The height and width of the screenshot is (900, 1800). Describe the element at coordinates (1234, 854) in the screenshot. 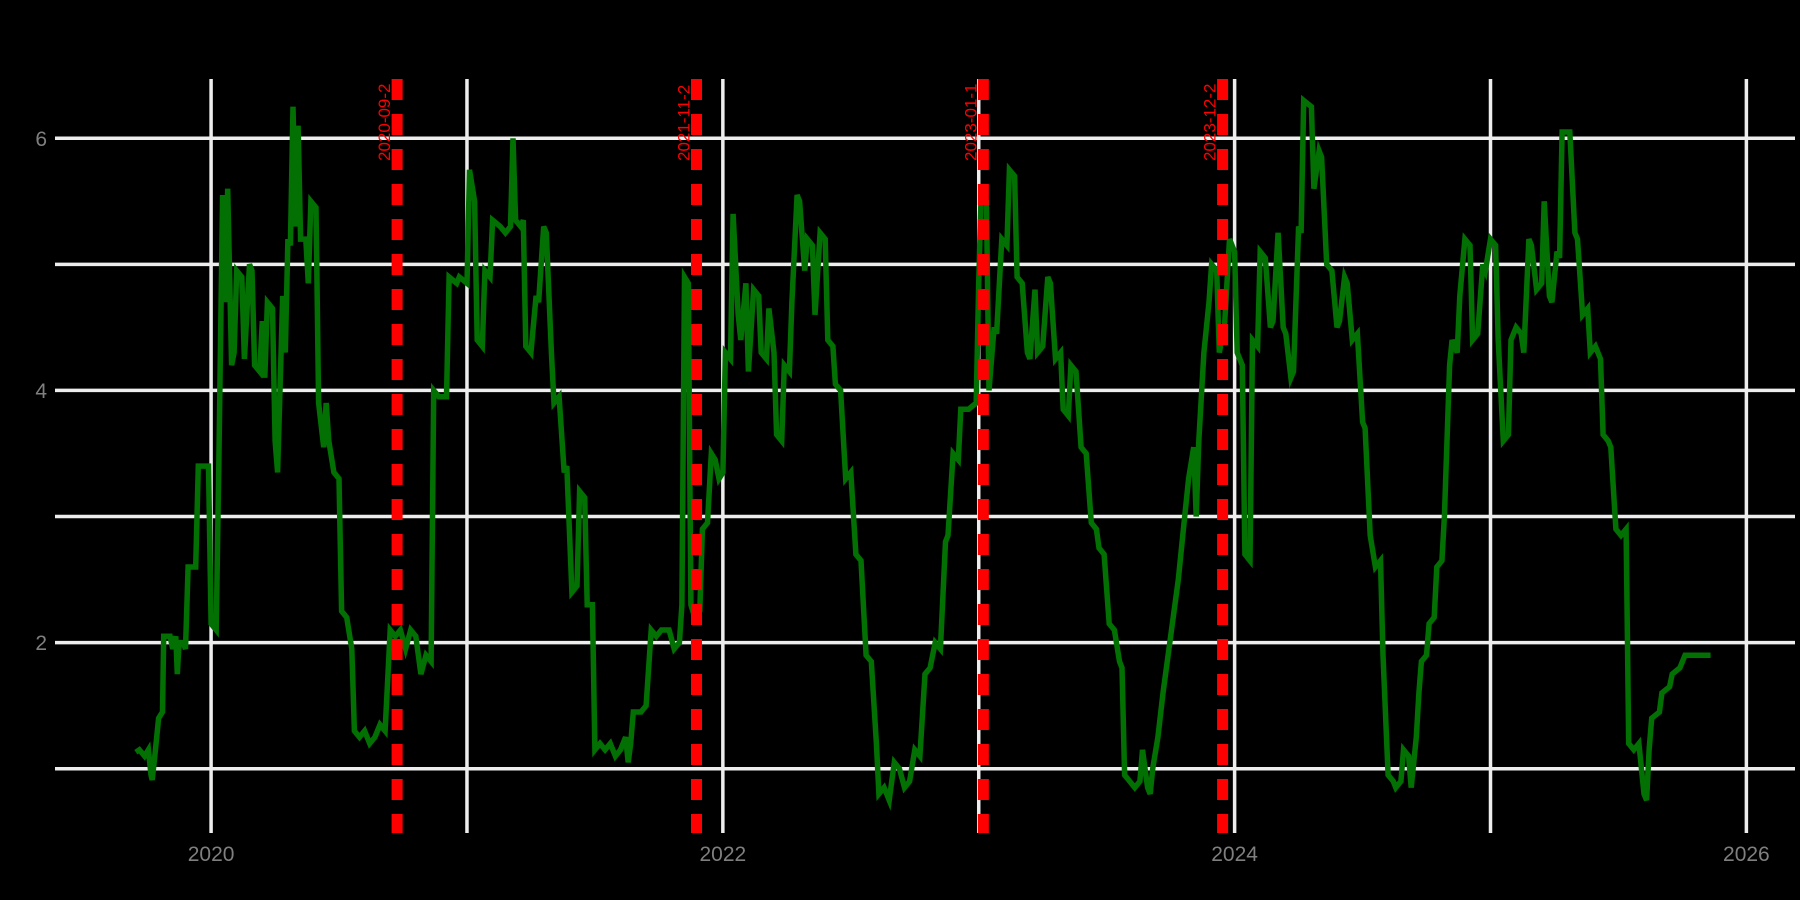

I see `x-tick-label: 2024` at that location.